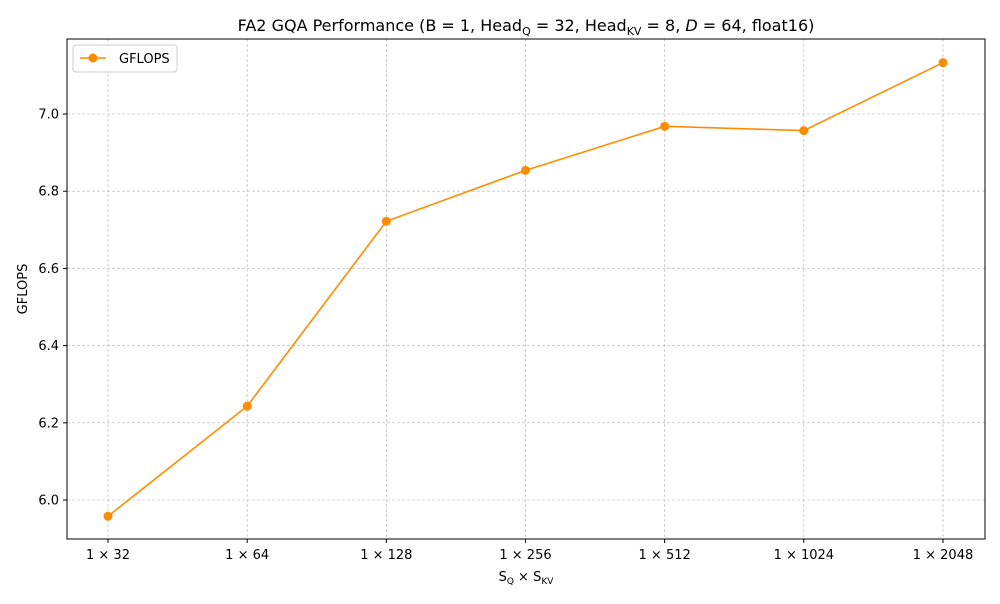 This screenshot has height=604, width=1000. I want to click on x-tick-label: 1 × 1024, so click(804, 555).